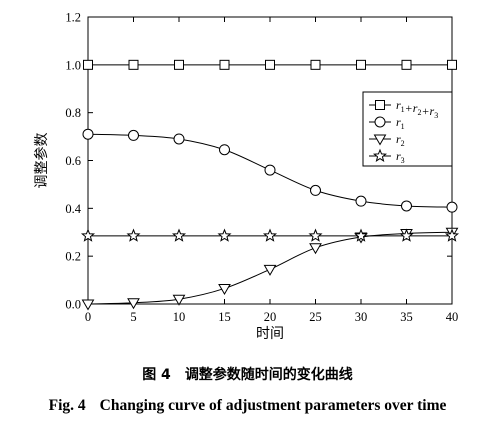  I want to click on x-tick-label: 20, so click(270, 317).